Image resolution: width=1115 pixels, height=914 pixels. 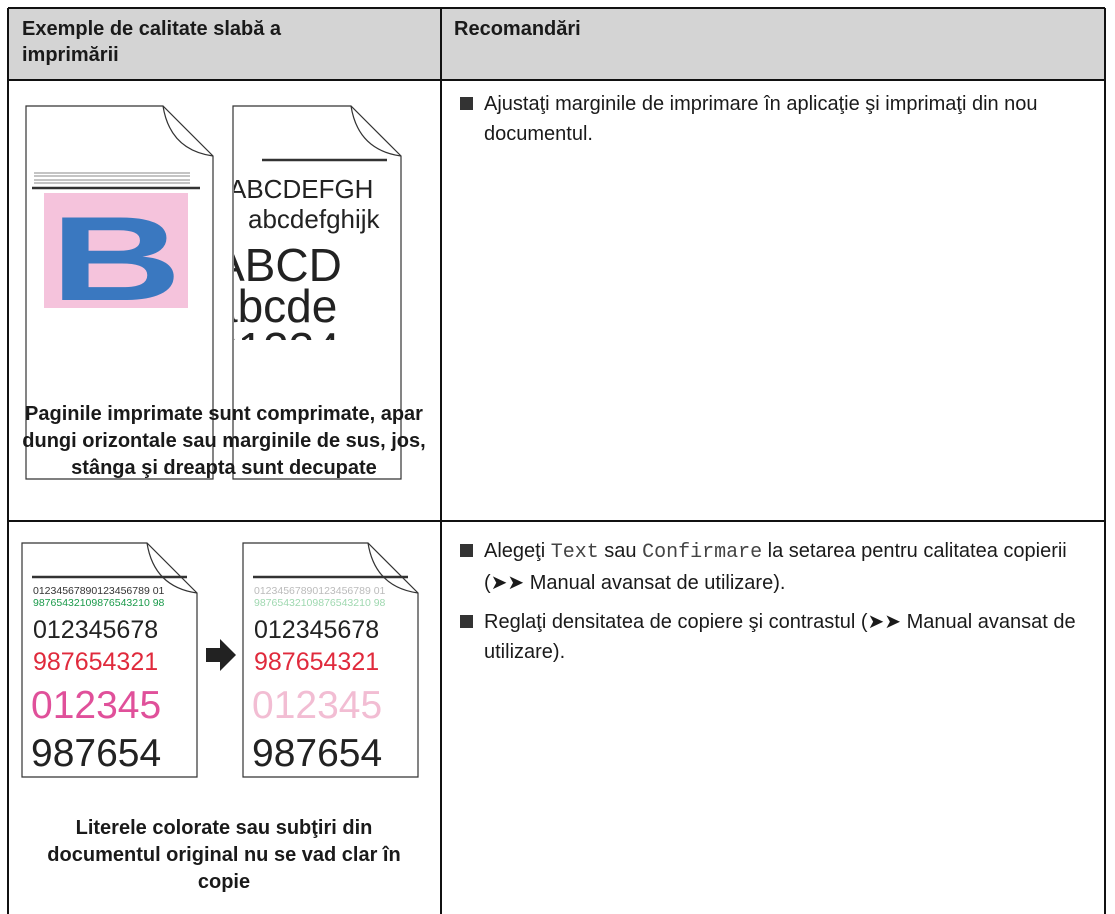 What do you see at coordinates (556, 44) in the screenshot?
I see `header-bg` at bounding box center [556, 44].